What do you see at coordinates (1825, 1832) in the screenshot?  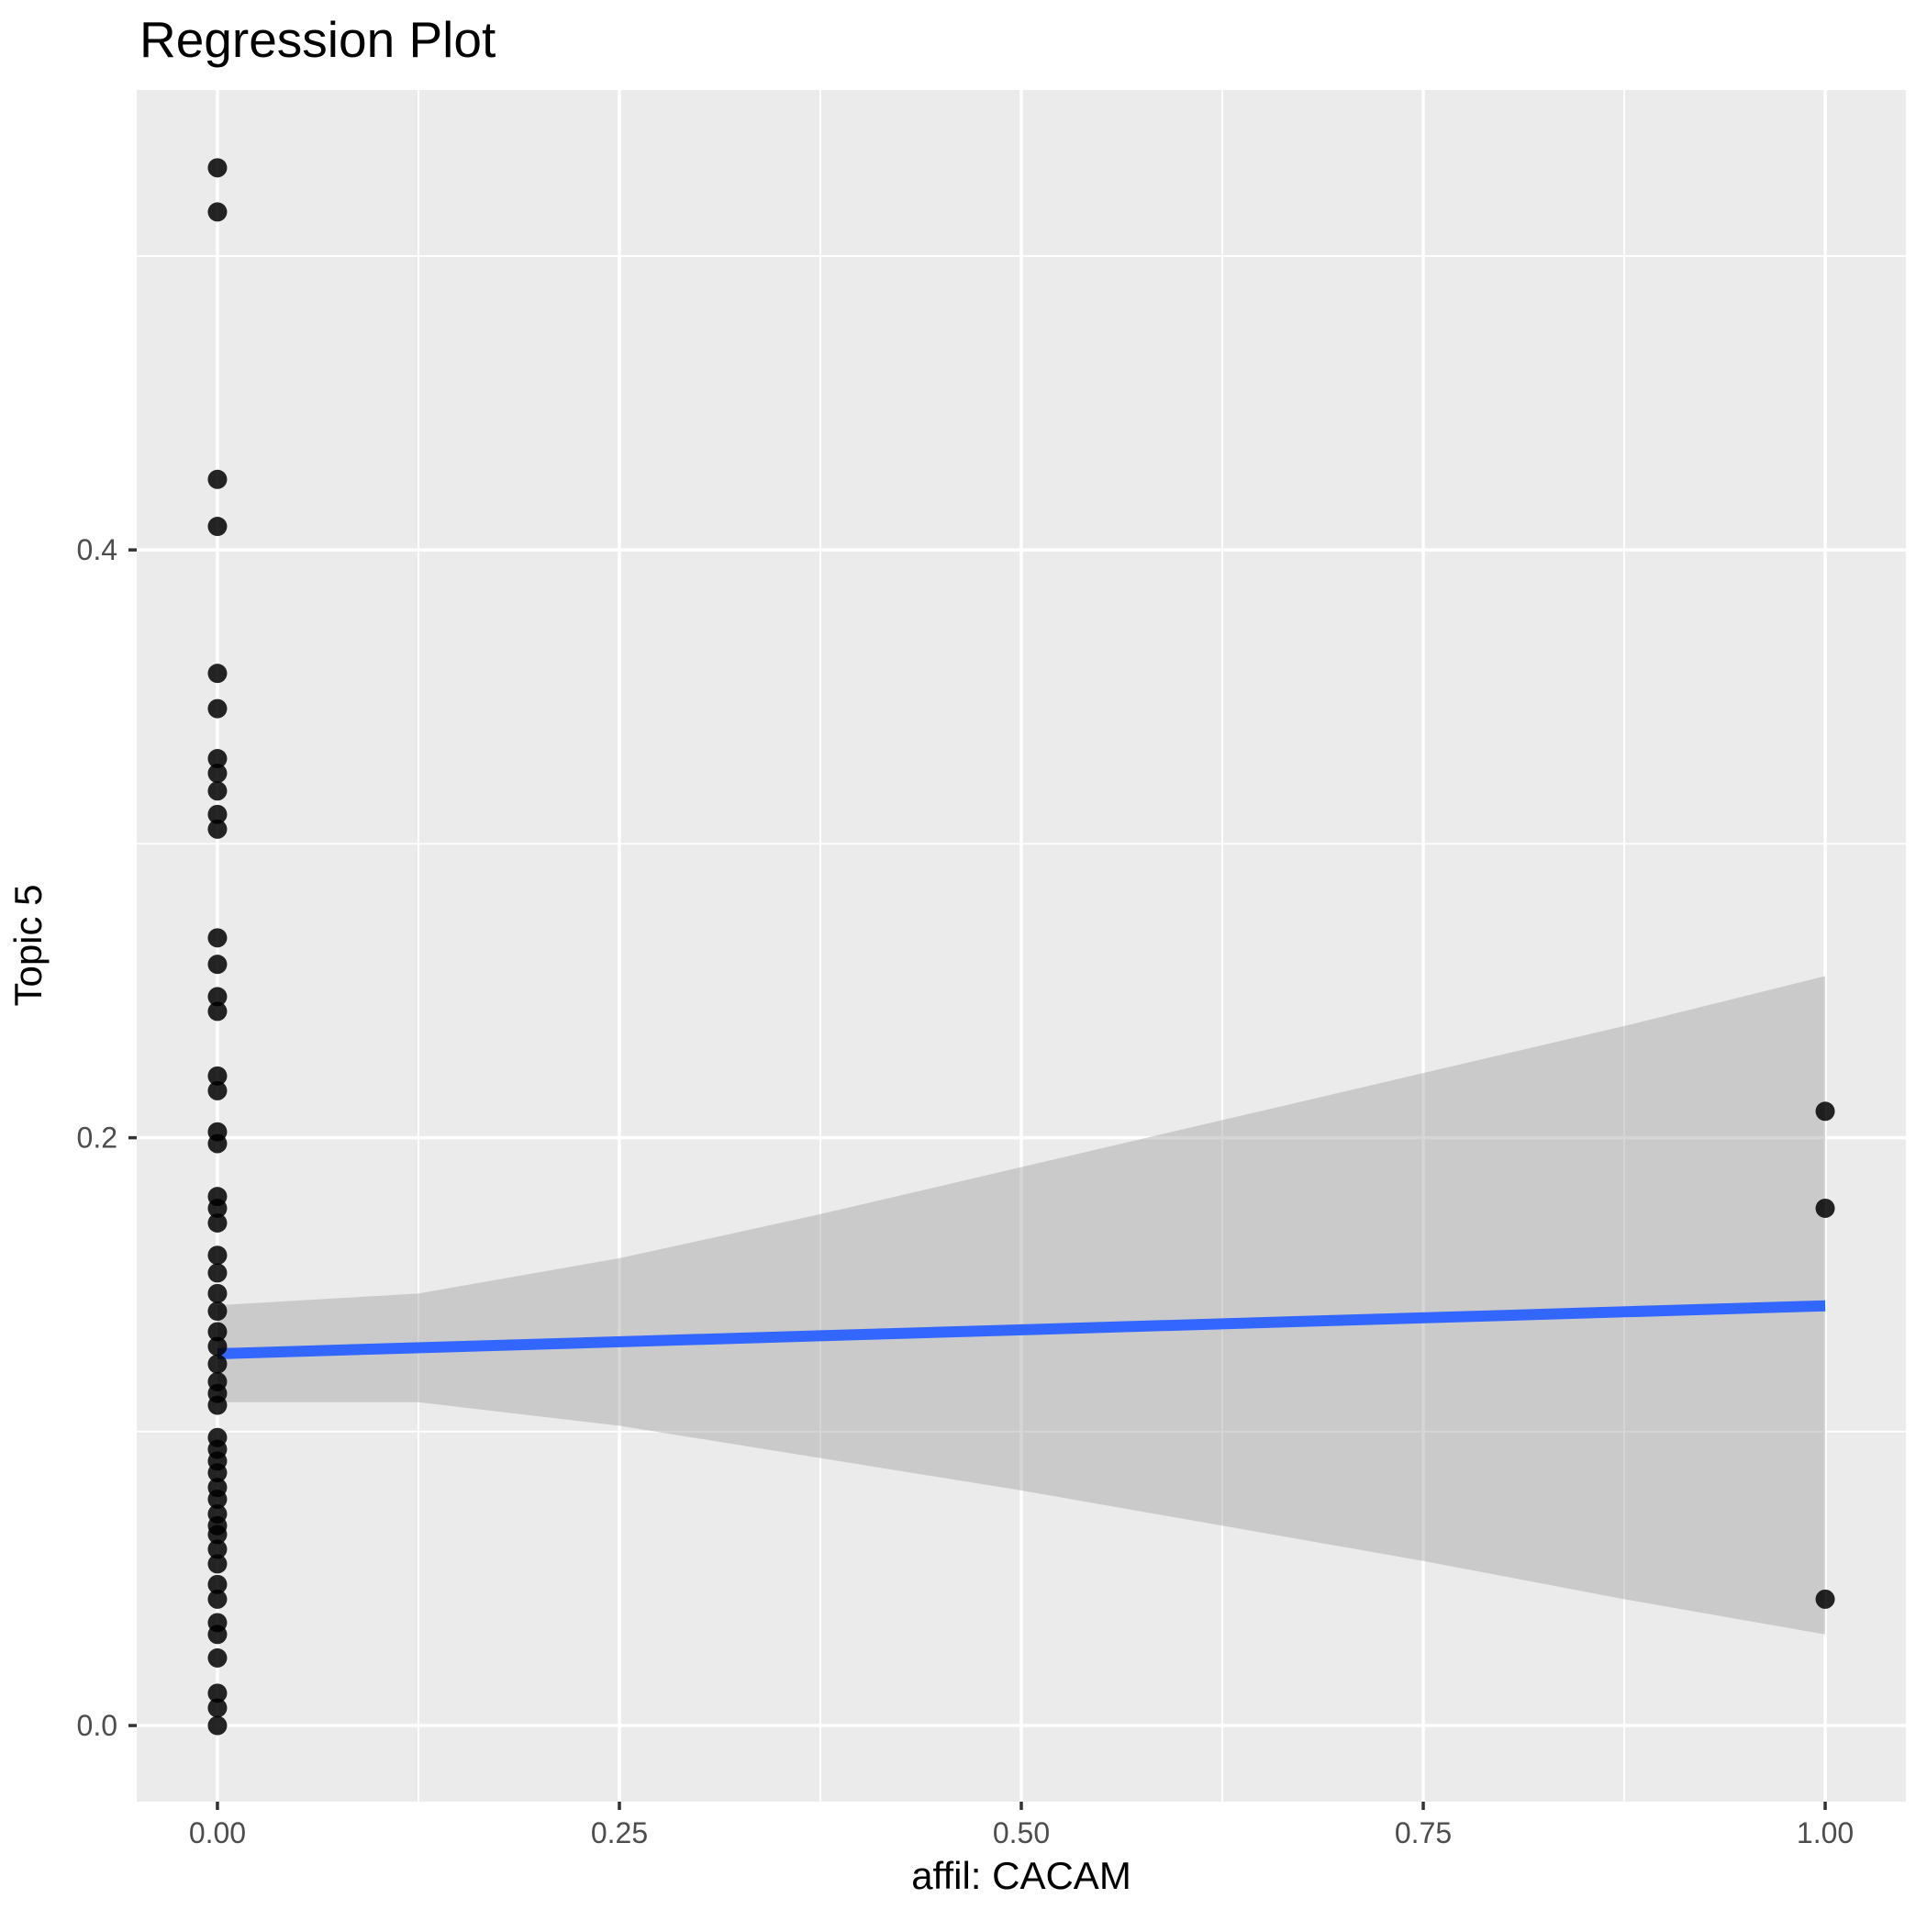 I see `x-tick-label: 1.00` at bounding box center [1825, 1832].